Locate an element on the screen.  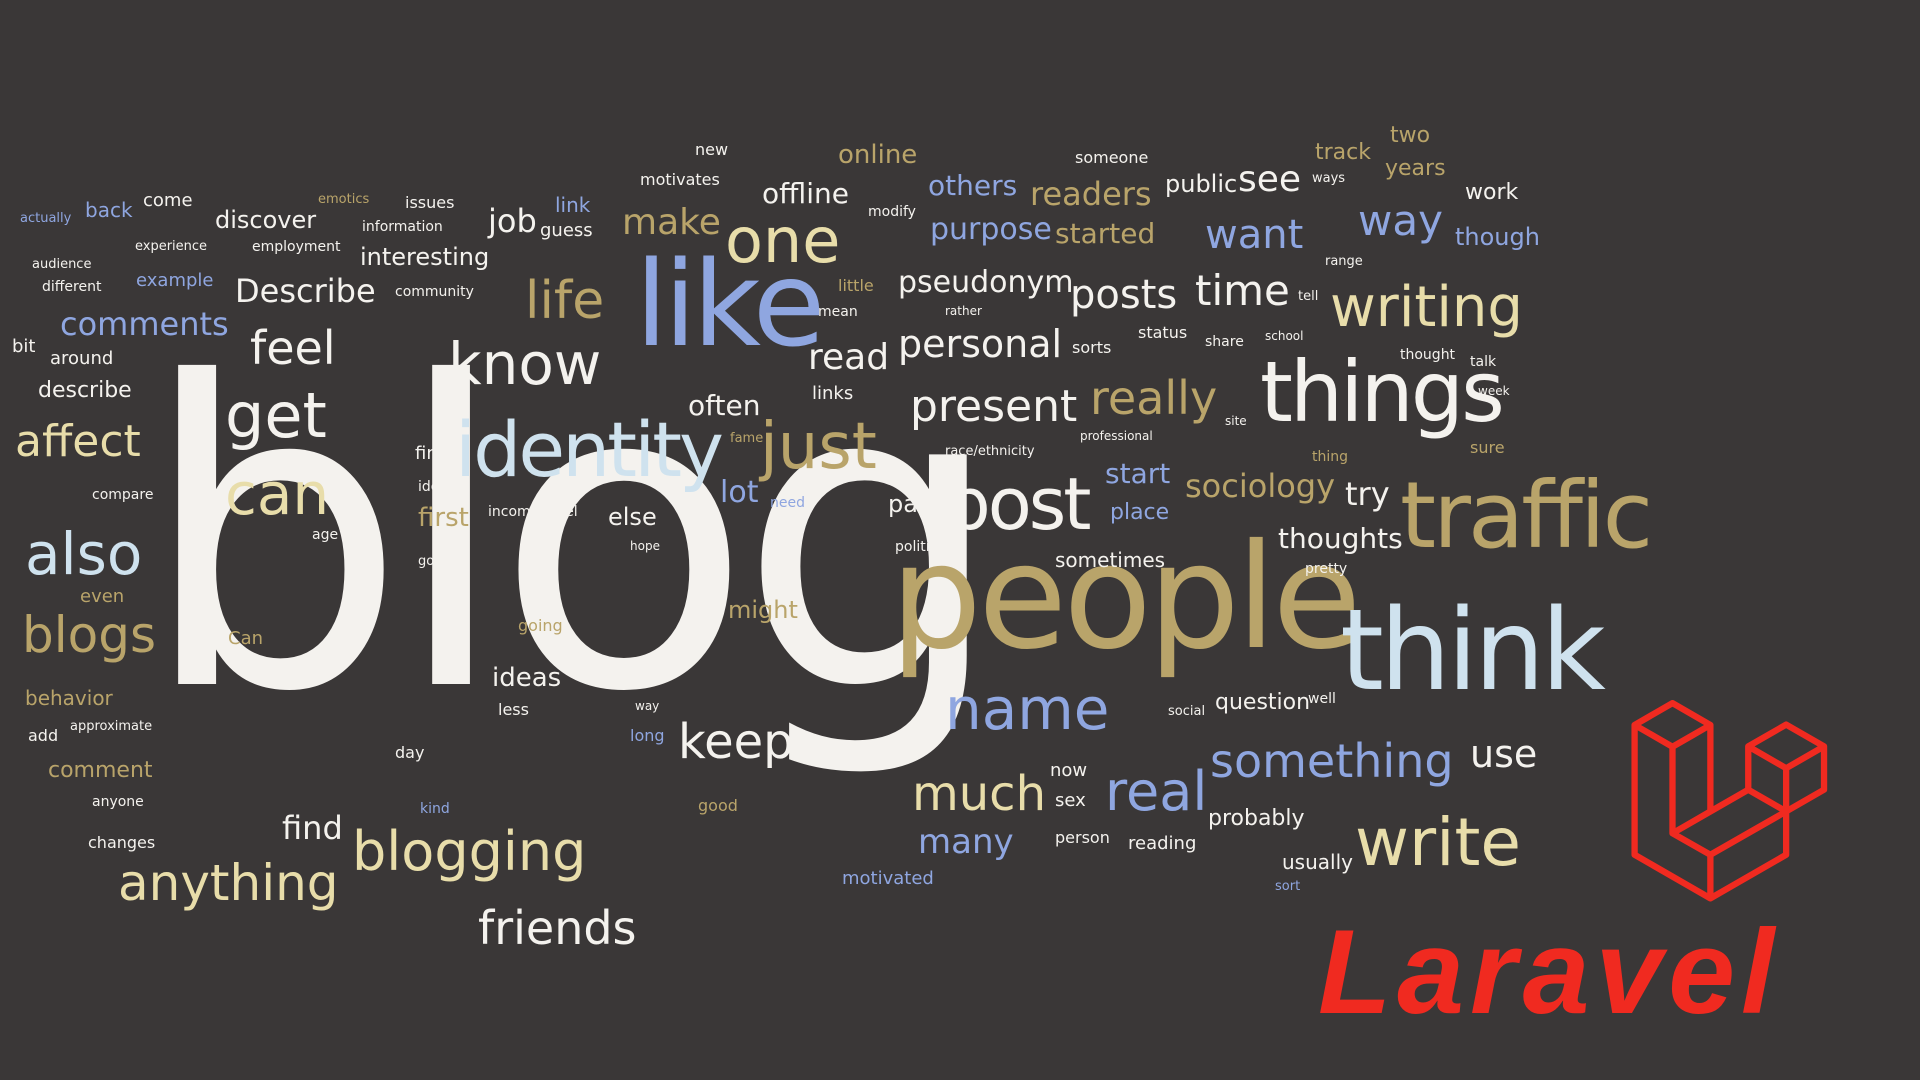
cloud-word-blogging: blogging is located at coordinates (469, 851).